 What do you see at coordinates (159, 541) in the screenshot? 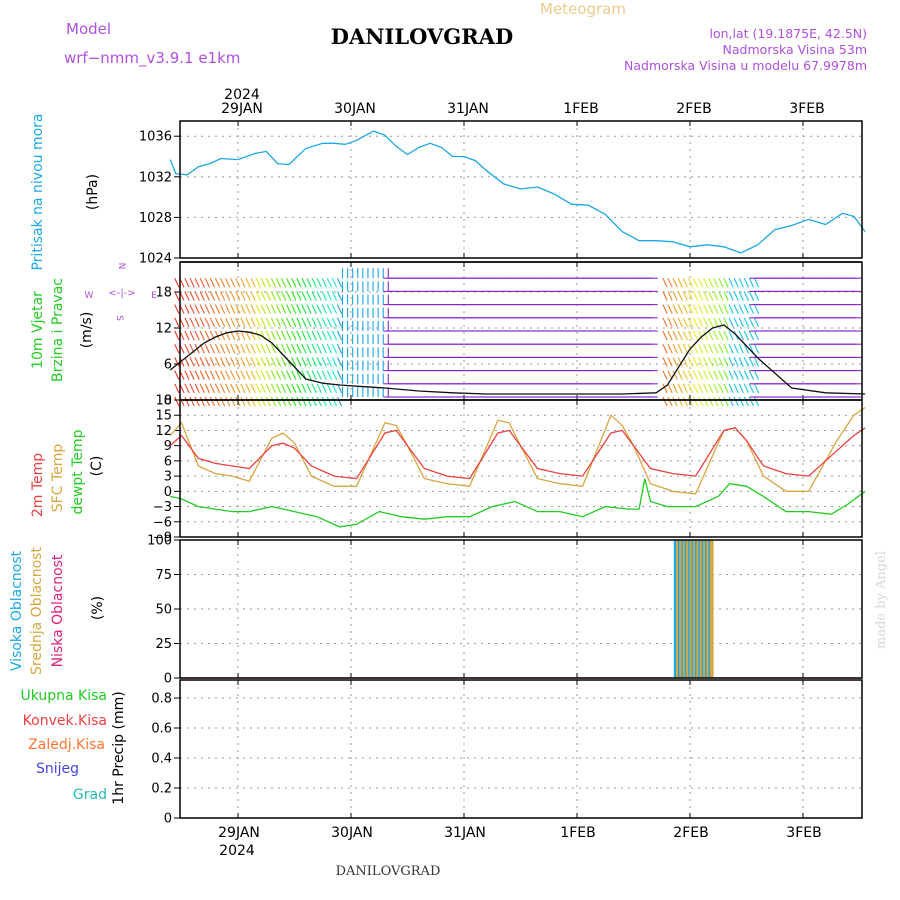
I see `y-tick-label: 100` at bounding box center [159, 541].